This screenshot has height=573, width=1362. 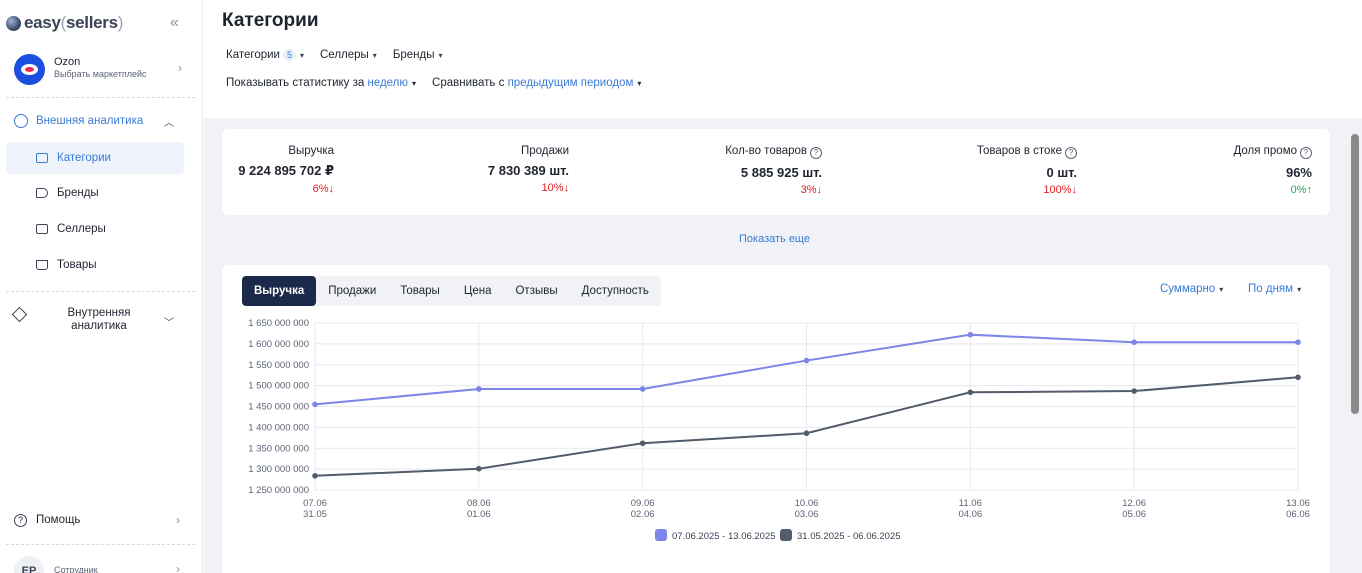 I want to click on y-tick-label: 1 500 000 000, so click(x=278, y=386).